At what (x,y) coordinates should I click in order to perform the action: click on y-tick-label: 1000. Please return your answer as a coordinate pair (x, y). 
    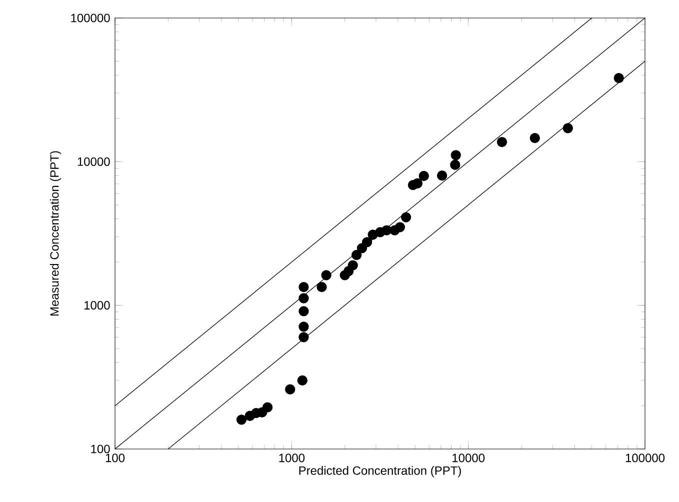
    Looking at the image, I should click on (97, 305).